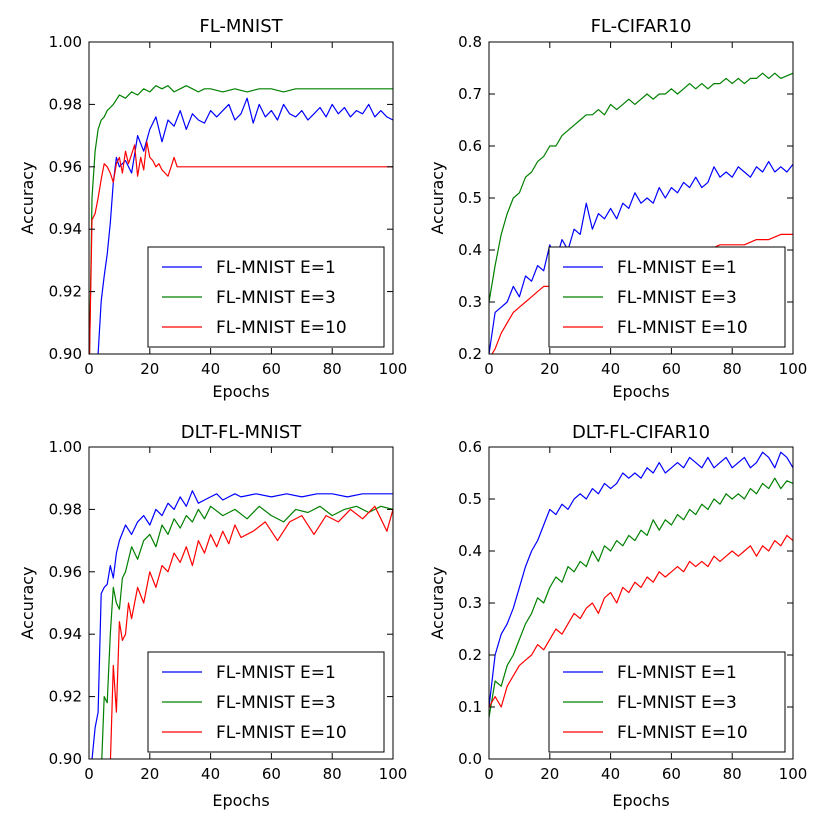  I want to click on y-tick-label: 0.0, so click(470, 759).